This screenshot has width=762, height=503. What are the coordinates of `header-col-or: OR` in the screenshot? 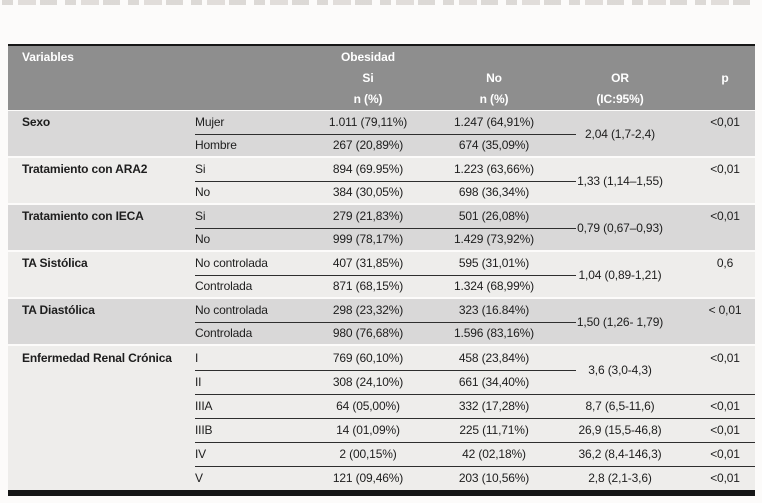 It's located at (620, 77).